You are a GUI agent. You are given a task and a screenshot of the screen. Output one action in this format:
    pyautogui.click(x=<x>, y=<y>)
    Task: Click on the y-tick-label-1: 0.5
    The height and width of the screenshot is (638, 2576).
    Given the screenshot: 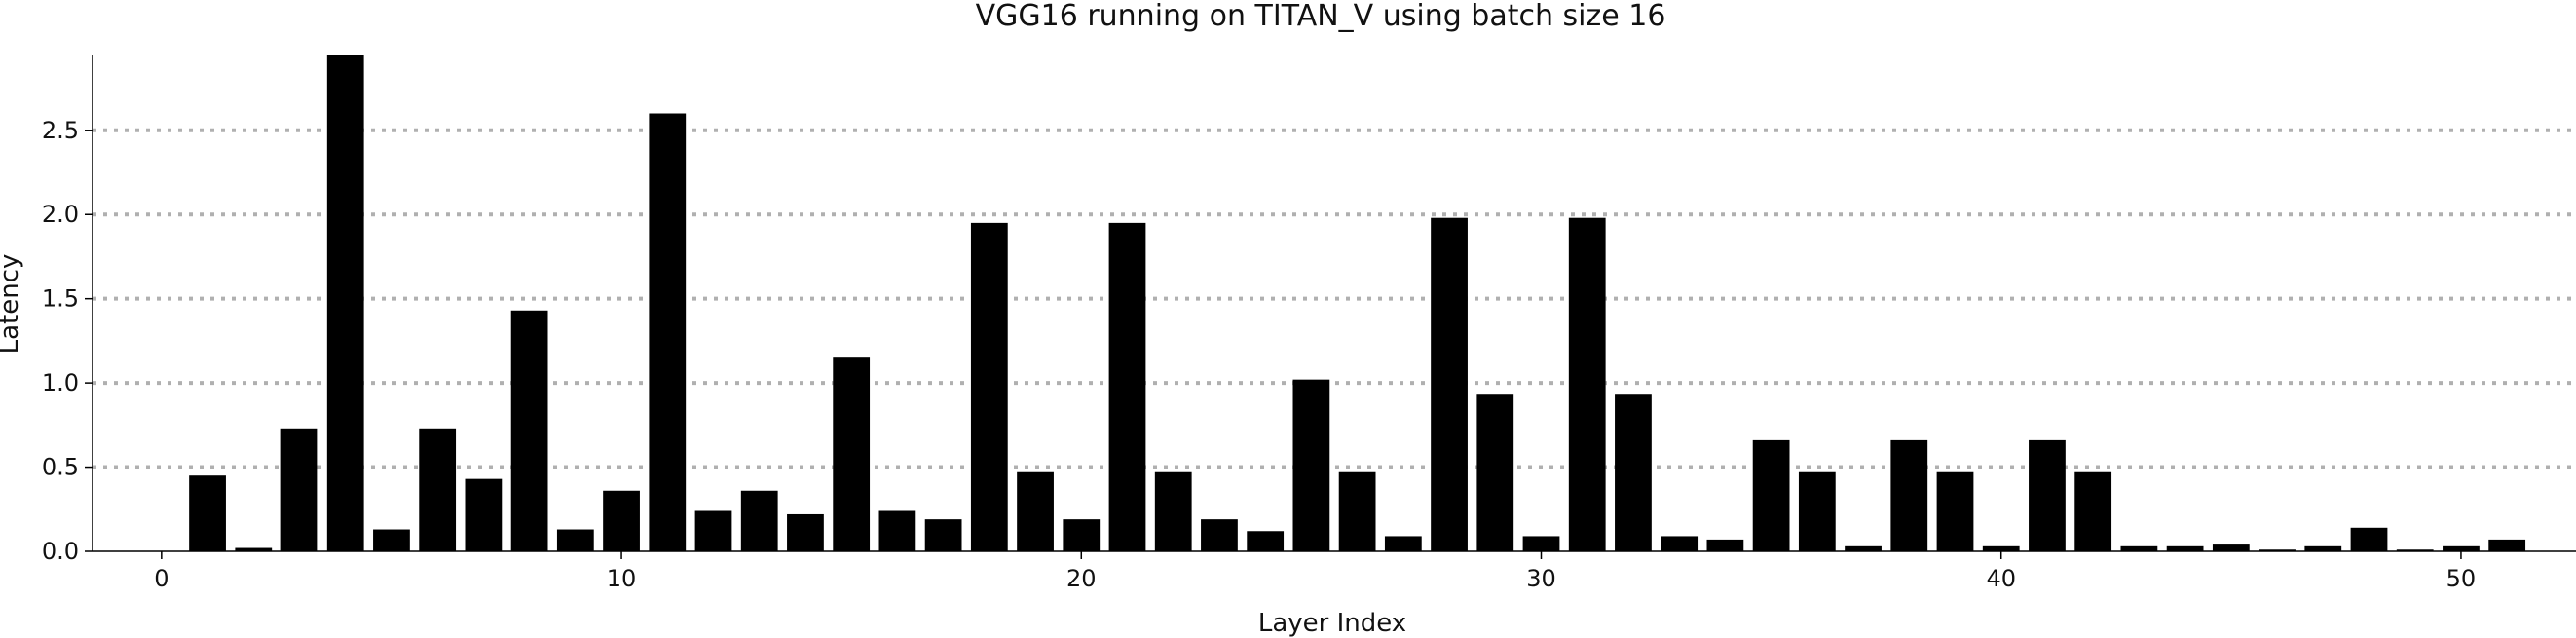 What is the action you would take?
    pyautogui.click(x=60, y=468)
    